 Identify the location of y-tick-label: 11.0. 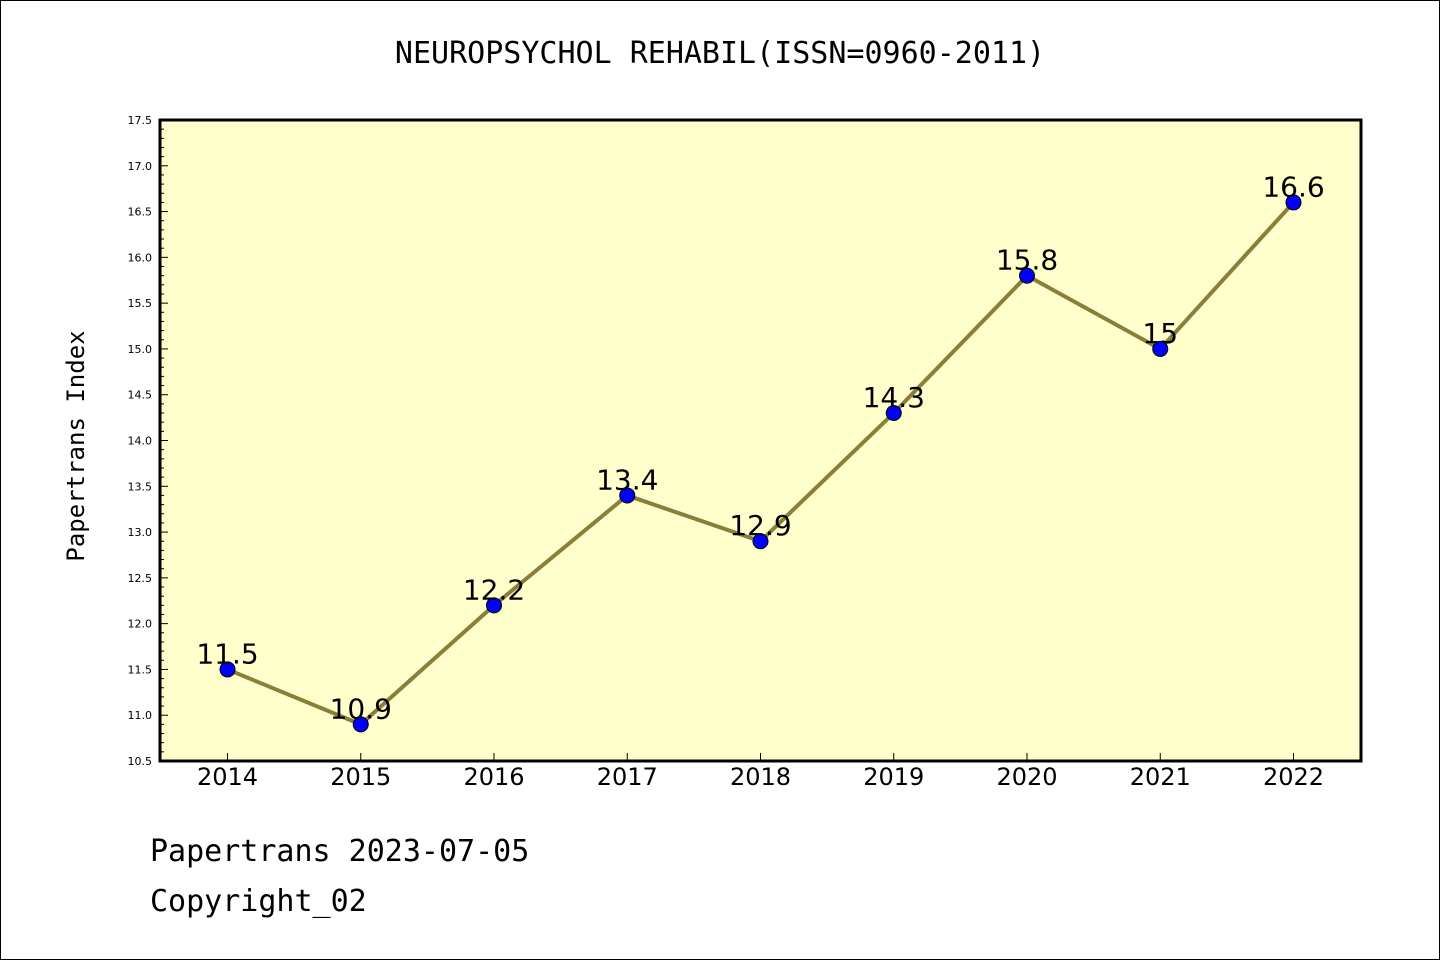
(140, 715).